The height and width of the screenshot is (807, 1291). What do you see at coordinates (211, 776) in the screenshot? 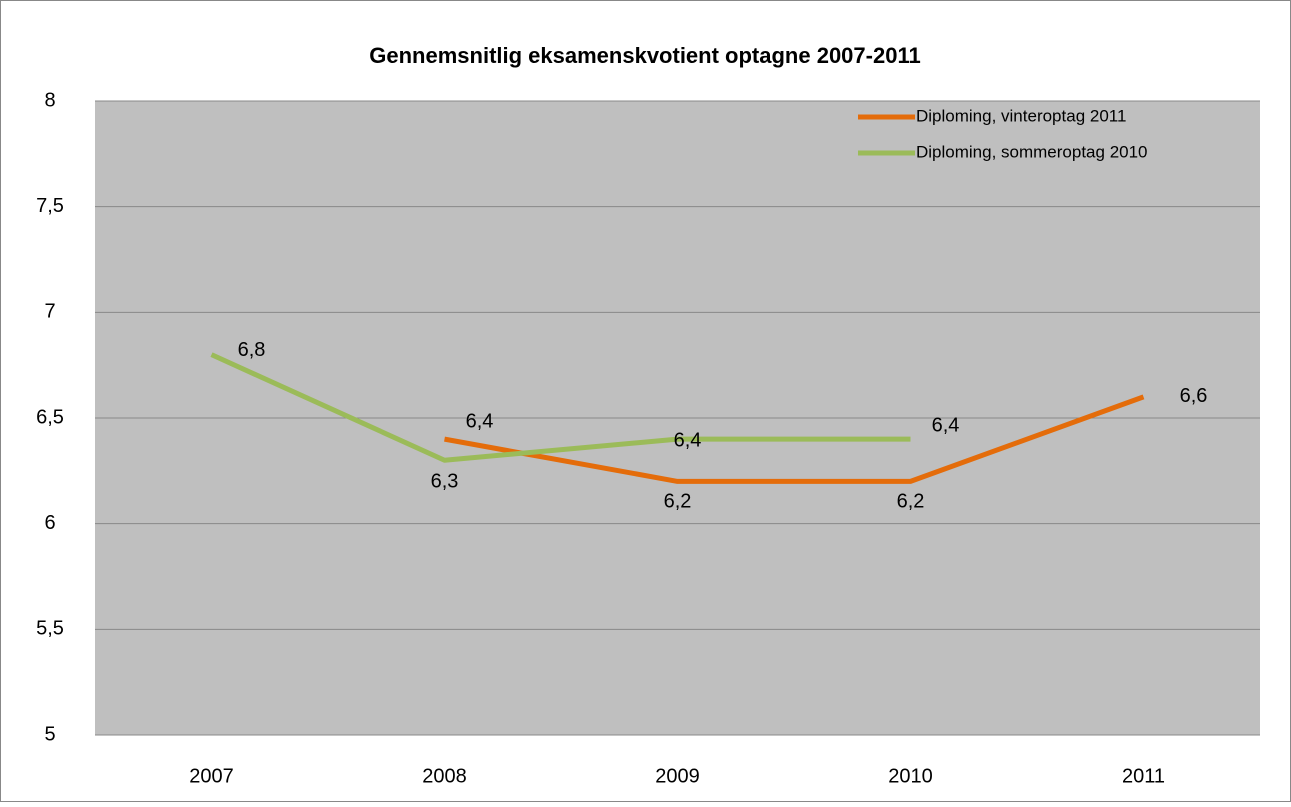
I see `x-tick-label: 2007` at bounding box center [211, 776].